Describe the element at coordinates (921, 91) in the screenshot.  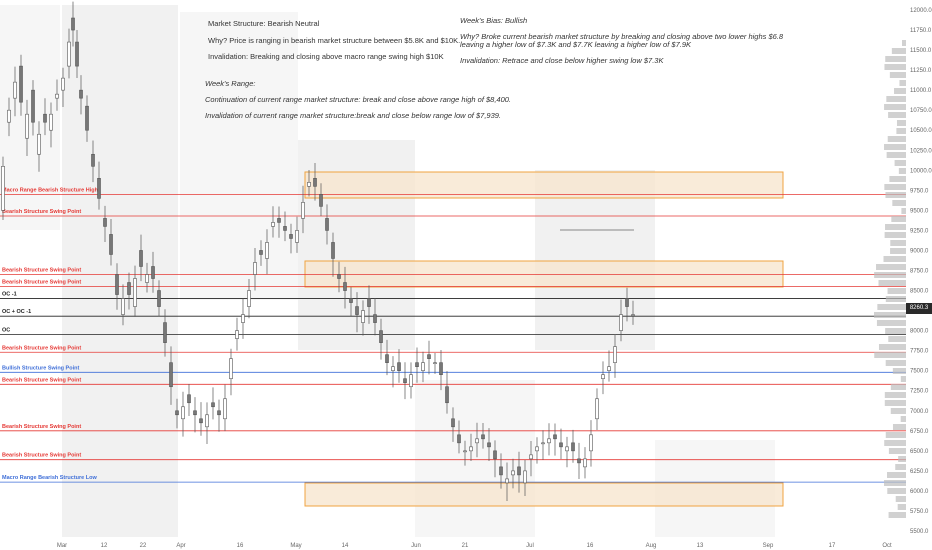
I see `price-tick-label: 11000.0` at that location.